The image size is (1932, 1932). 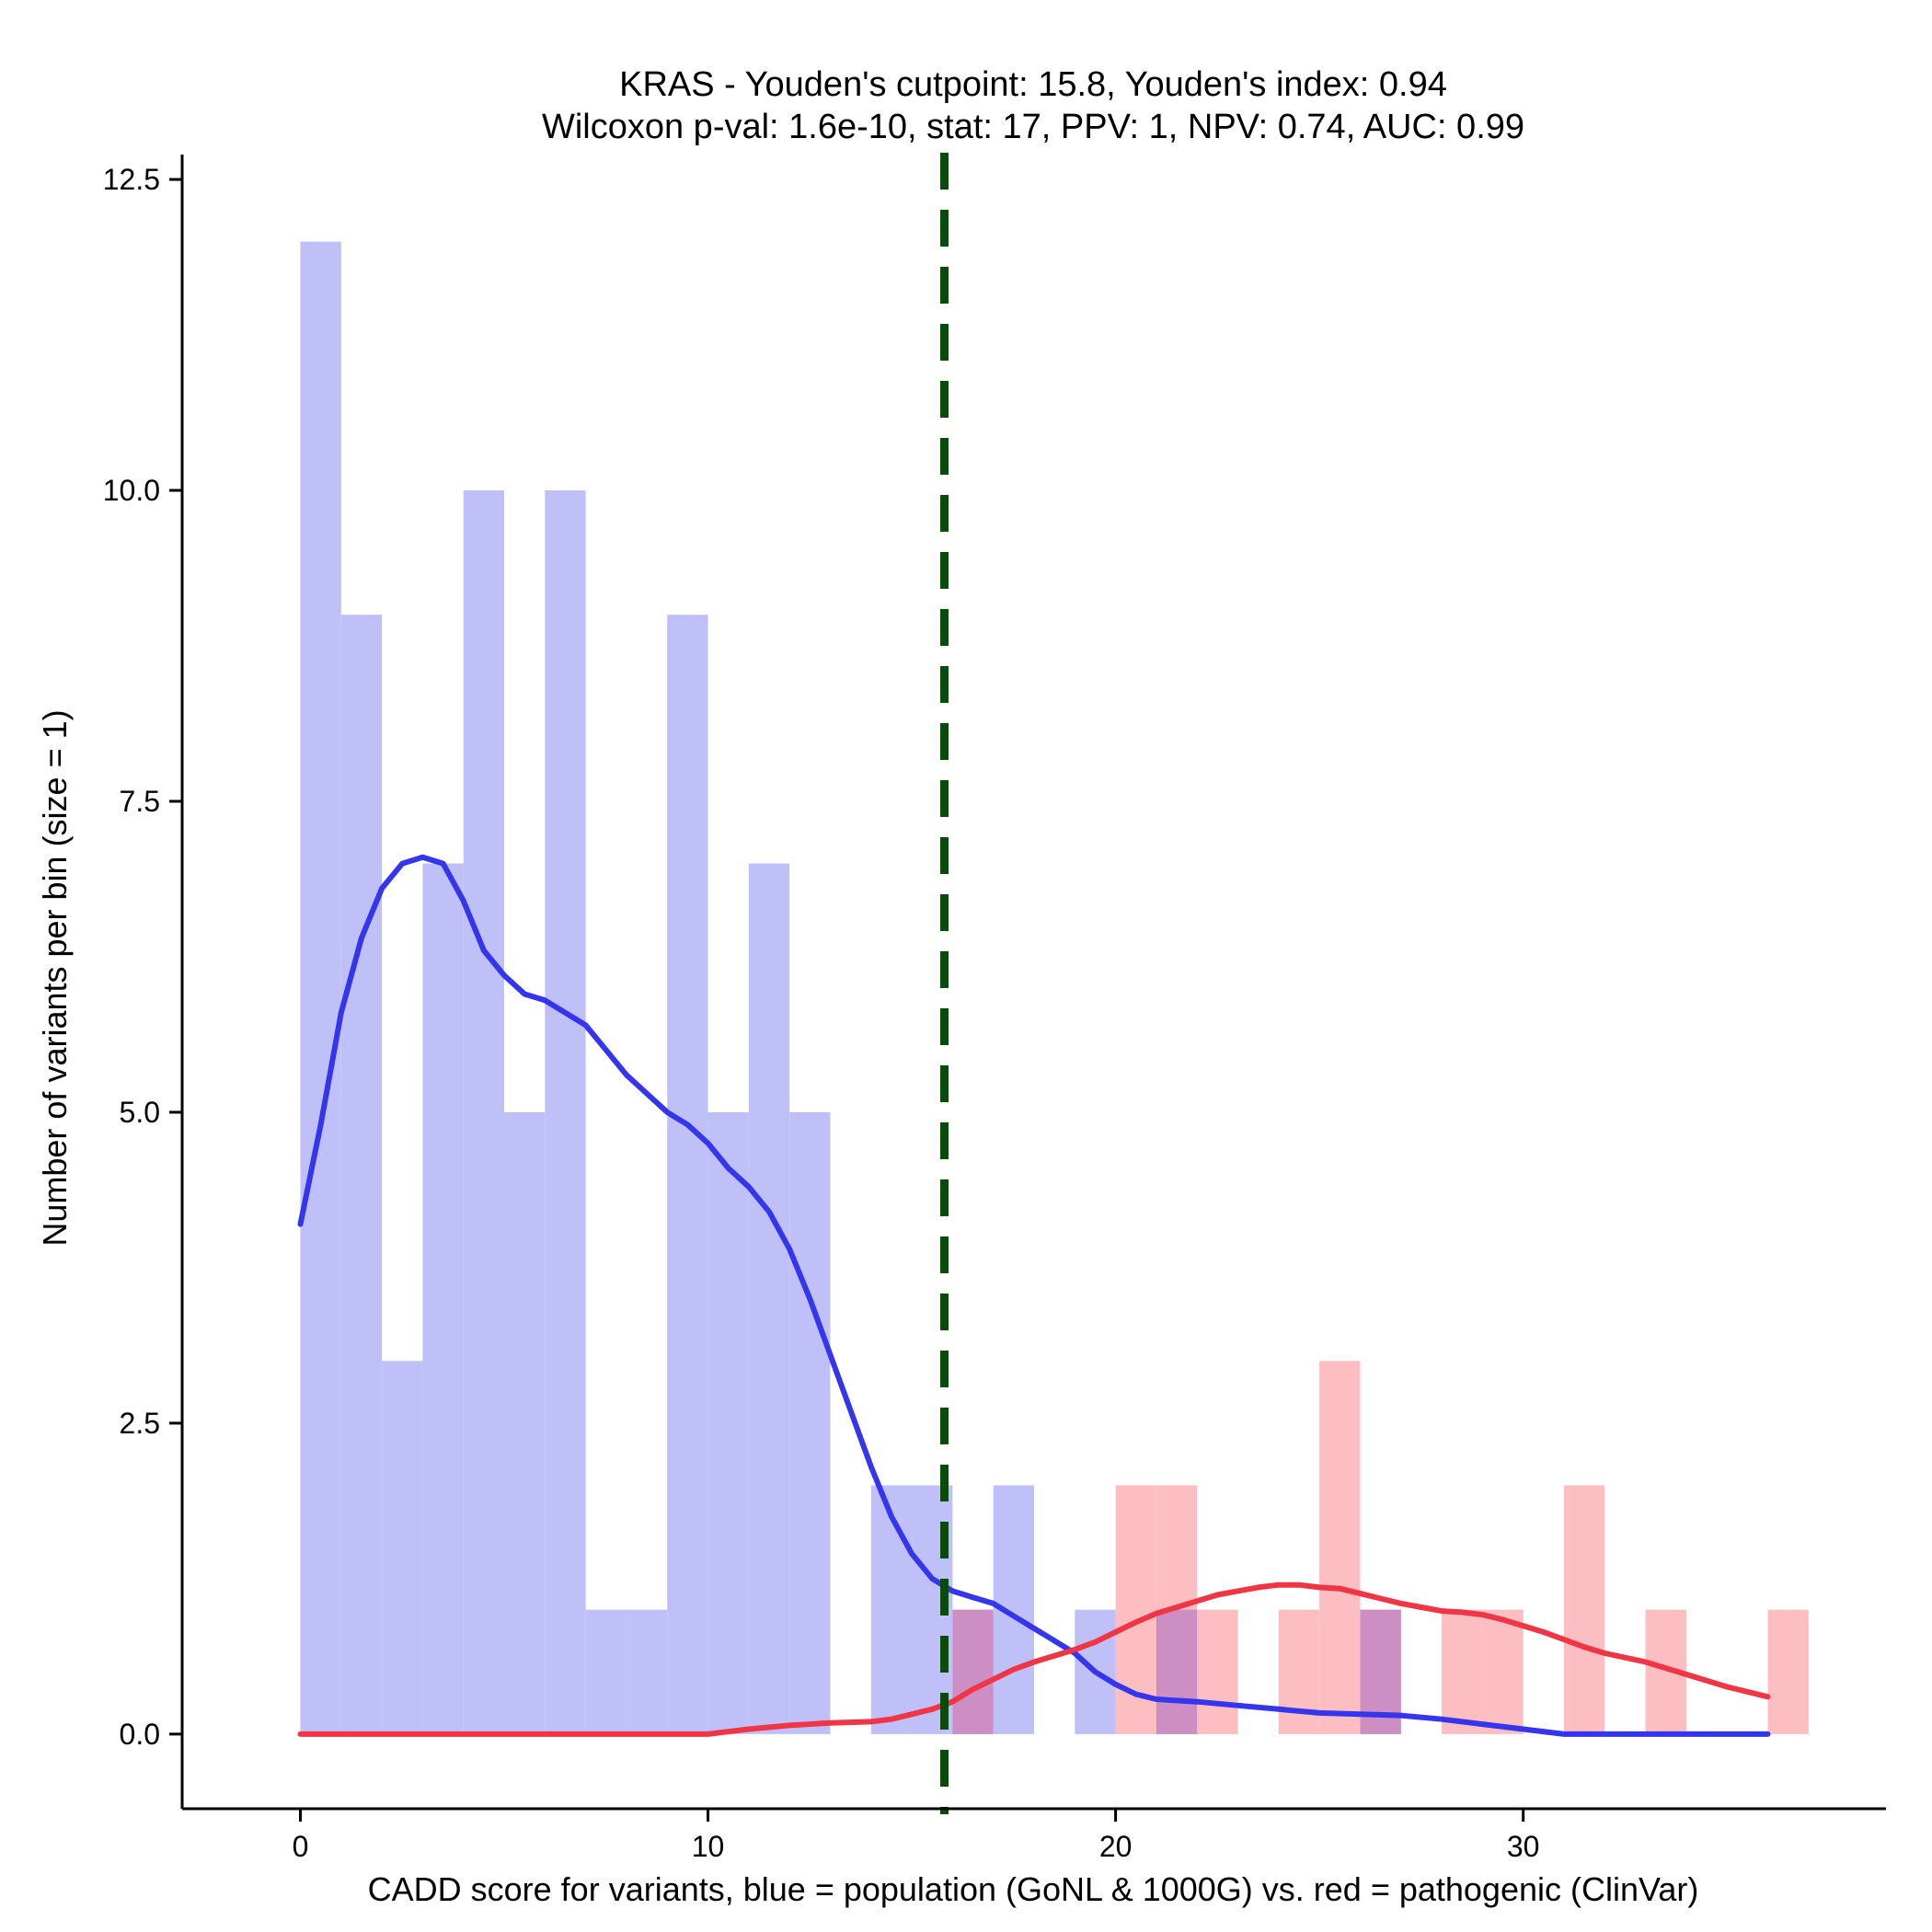 What do you see at coordinates (140, 1423) in the screenshot?
I see `y-tick-label: 2.5` at bounding box center [140, 1423].